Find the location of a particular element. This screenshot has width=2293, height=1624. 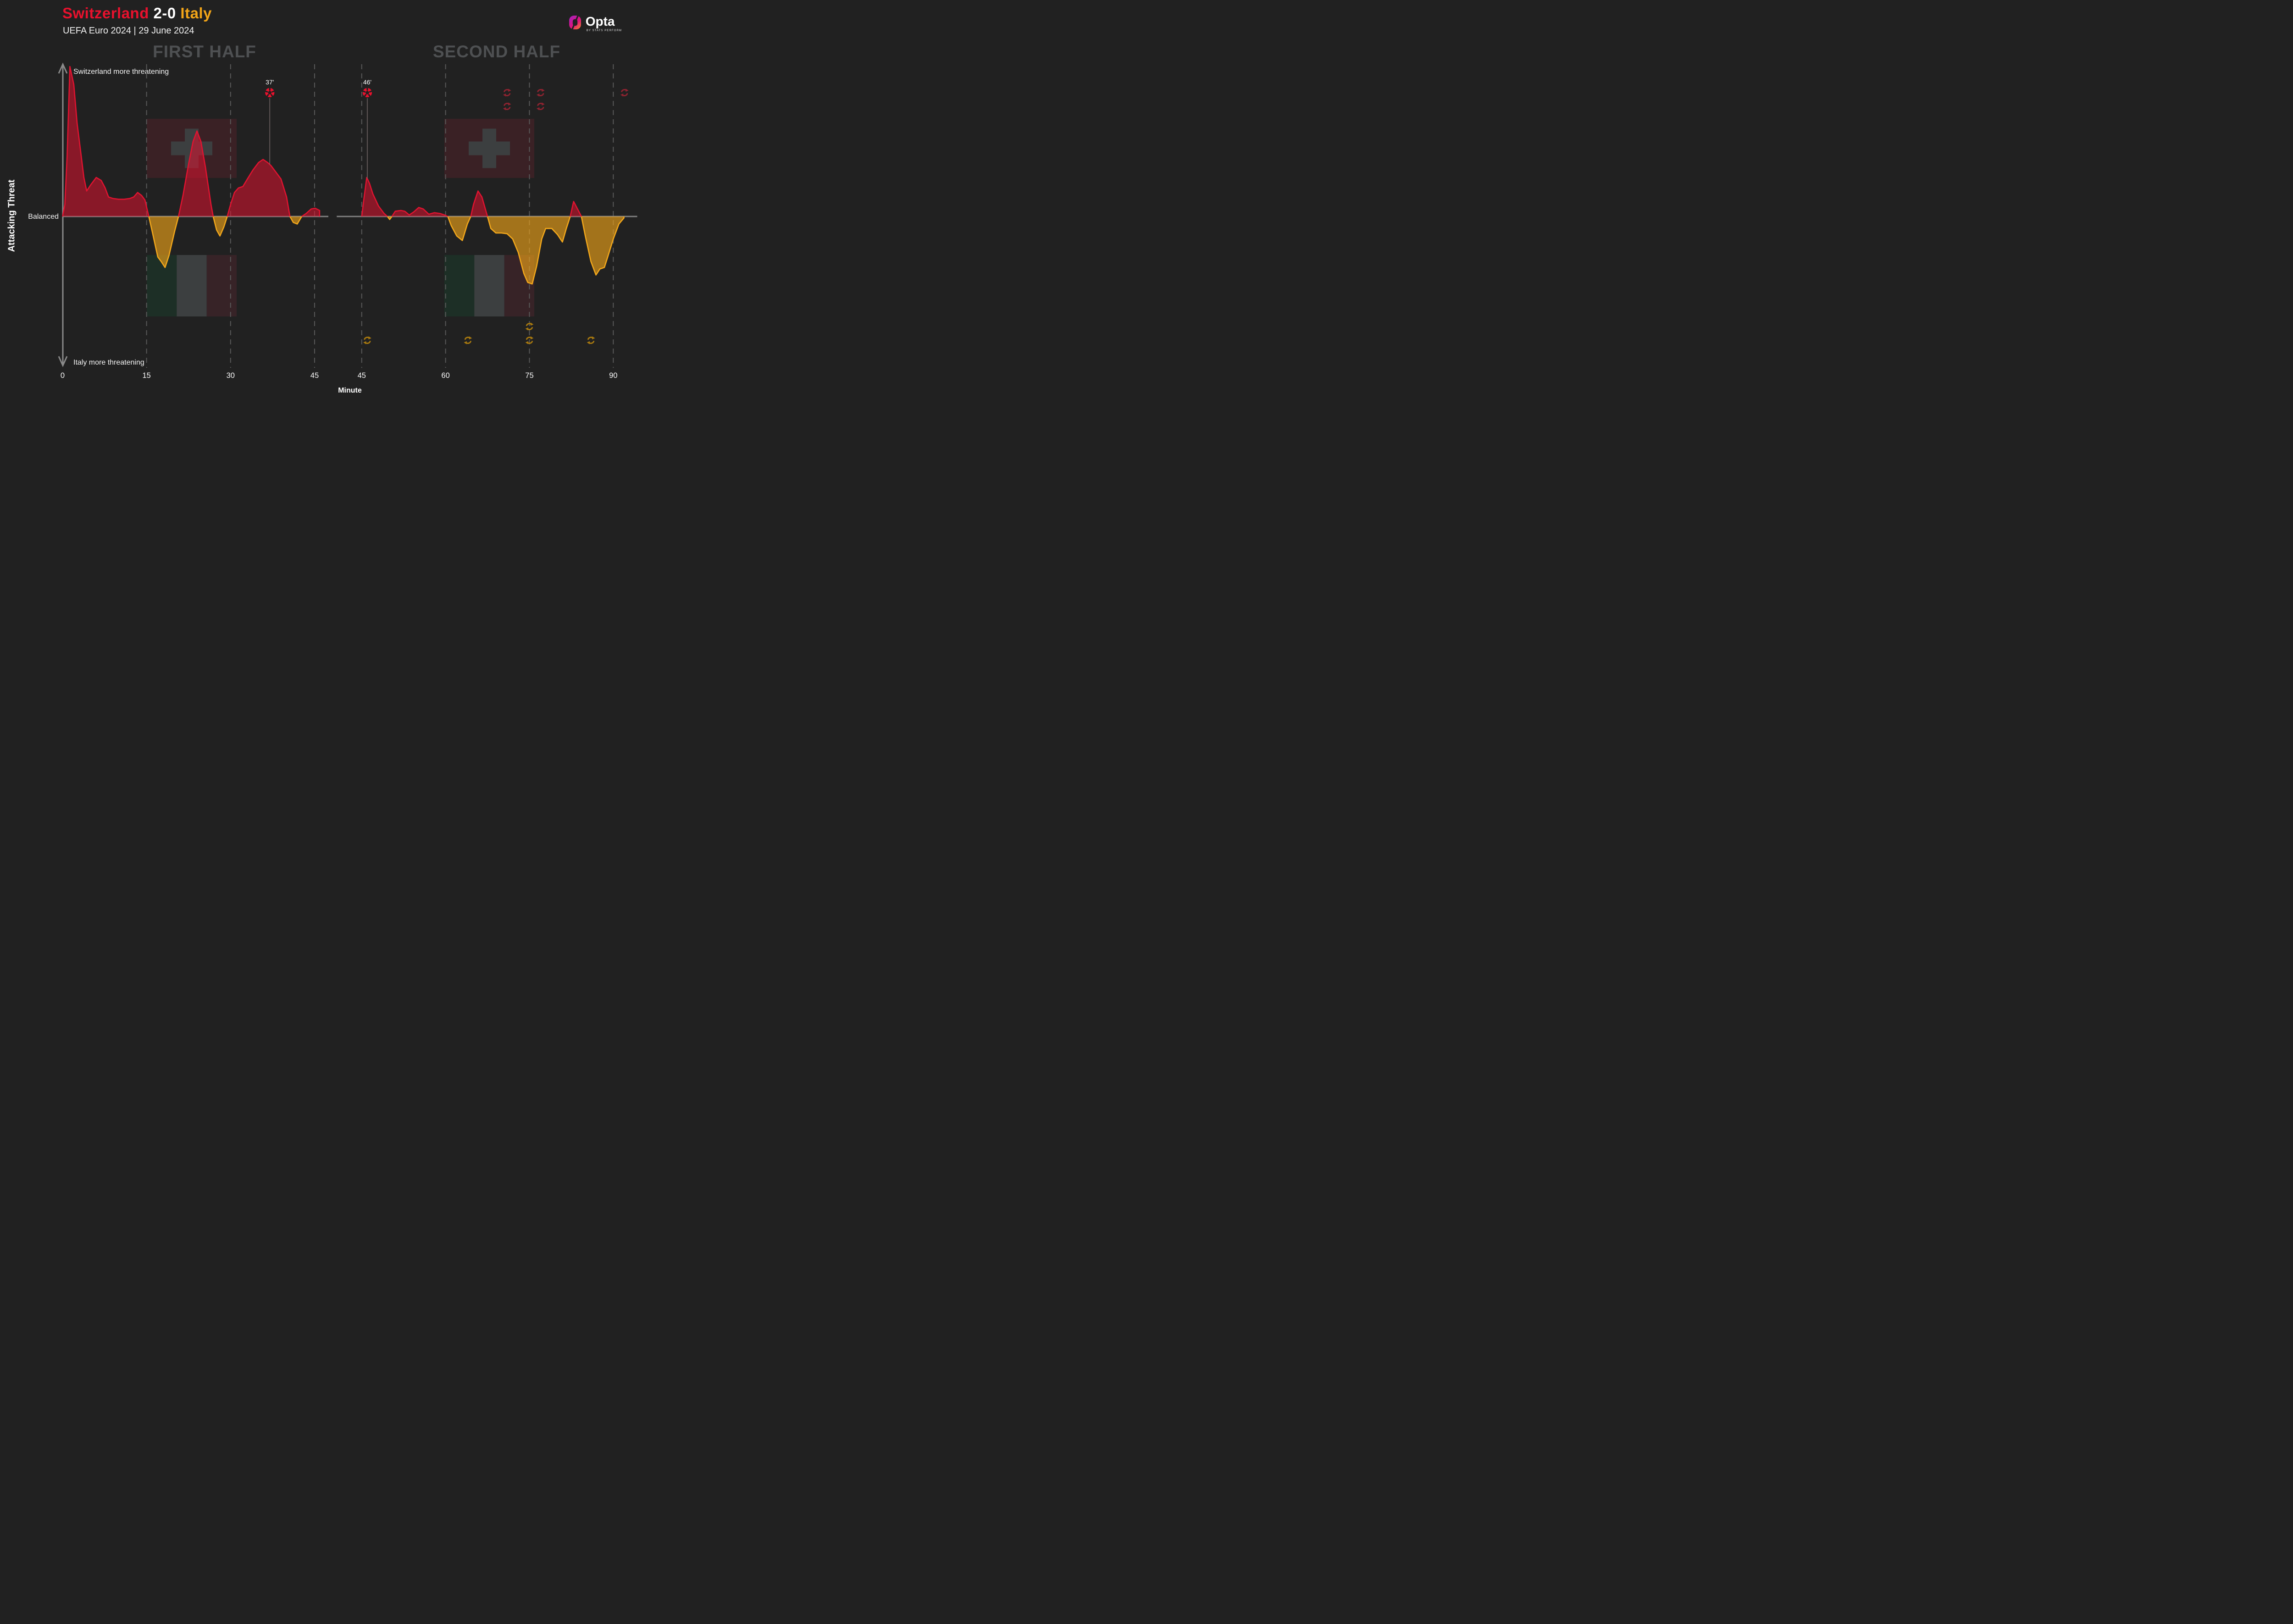

y-axis-balanced-label: Balanced is located at coordinates (43, 217).